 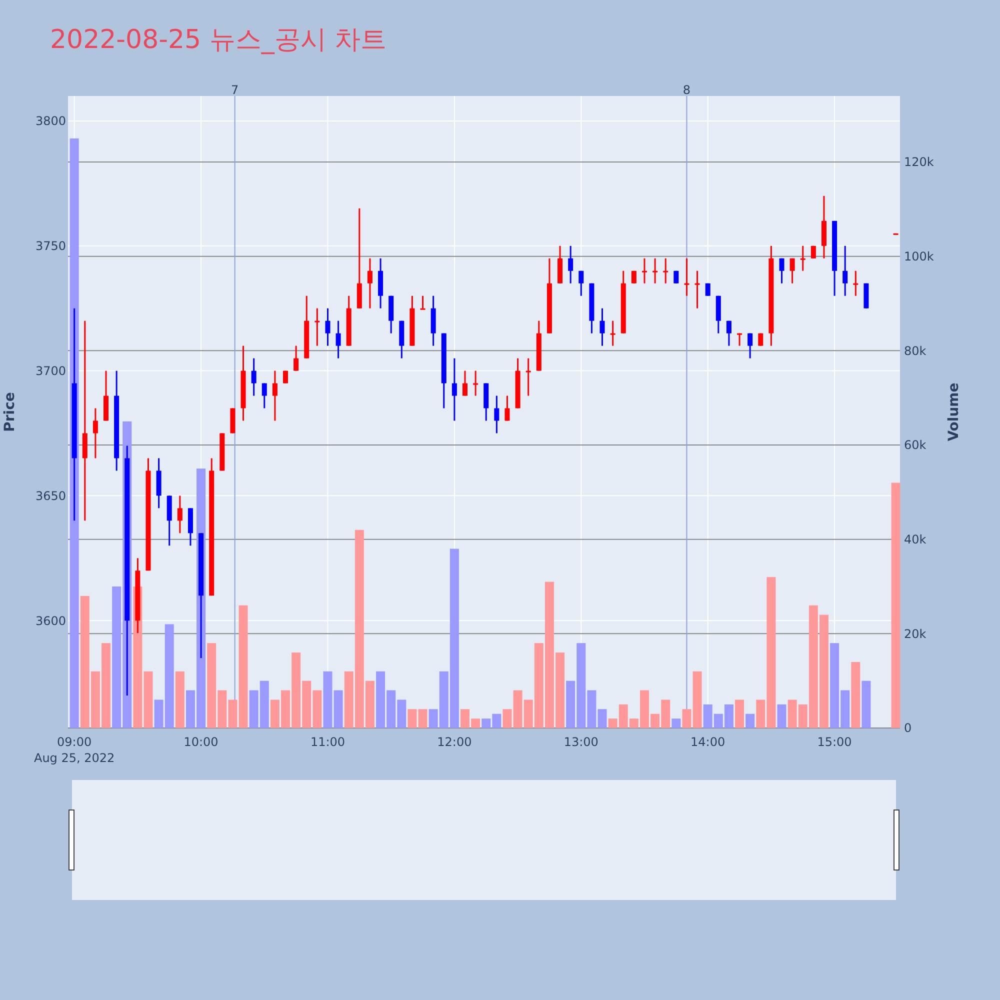 What do you see at coordinates (915, 633) in the screenshot?
I see `y2-tick-label: 20k` at bounding box center [915, 633].